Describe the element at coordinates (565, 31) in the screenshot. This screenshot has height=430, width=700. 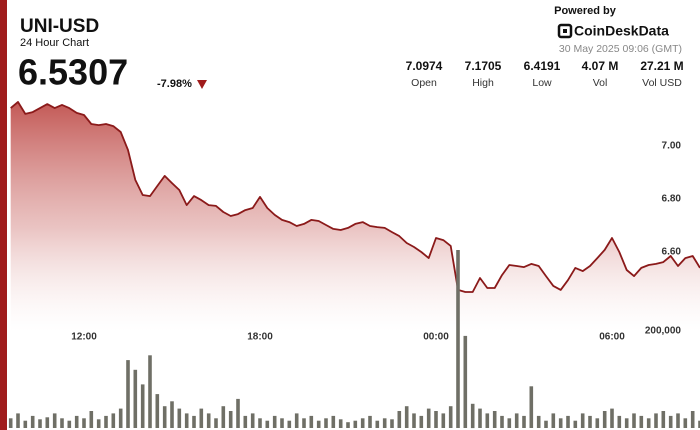
I see `logo-icon` at that location.